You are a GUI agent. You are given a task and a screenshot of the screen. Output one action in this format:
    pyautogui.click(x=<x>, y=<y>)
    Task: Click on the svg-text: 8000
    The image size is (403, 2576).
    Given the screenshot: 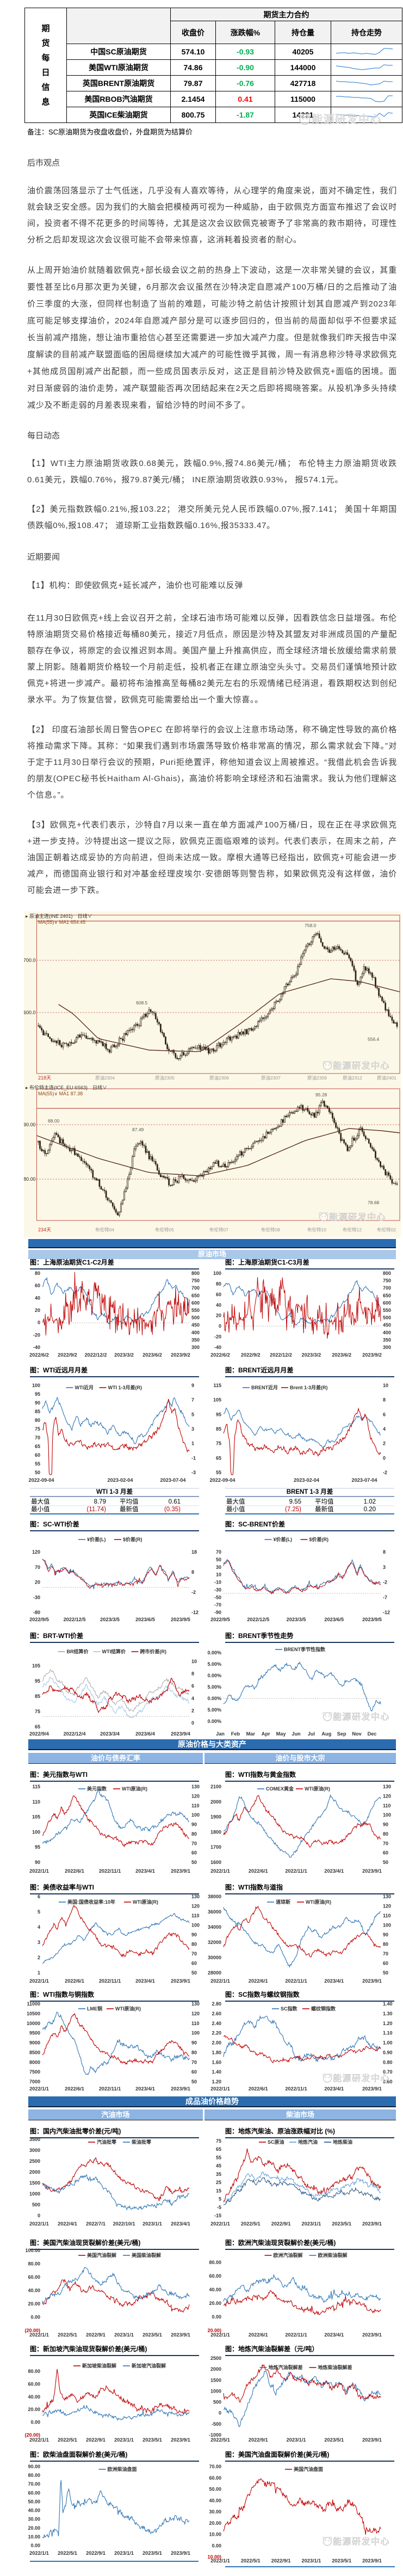 What is the action you would take?
    pyautogui.click(x=34, y=2062)
    